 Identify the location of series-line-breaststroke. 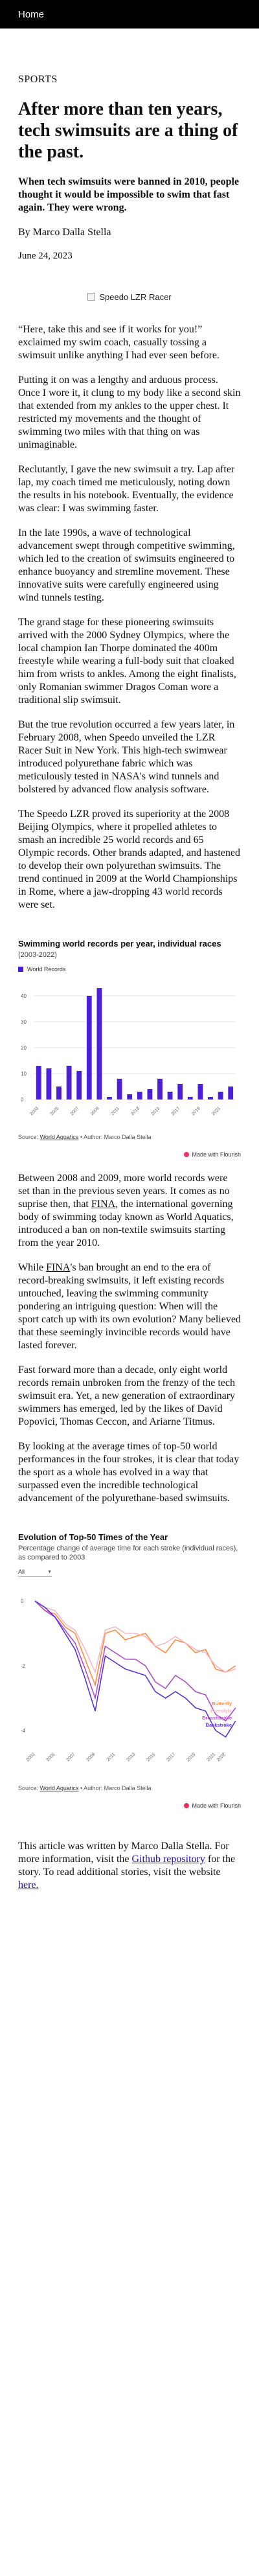
(135, 1661).